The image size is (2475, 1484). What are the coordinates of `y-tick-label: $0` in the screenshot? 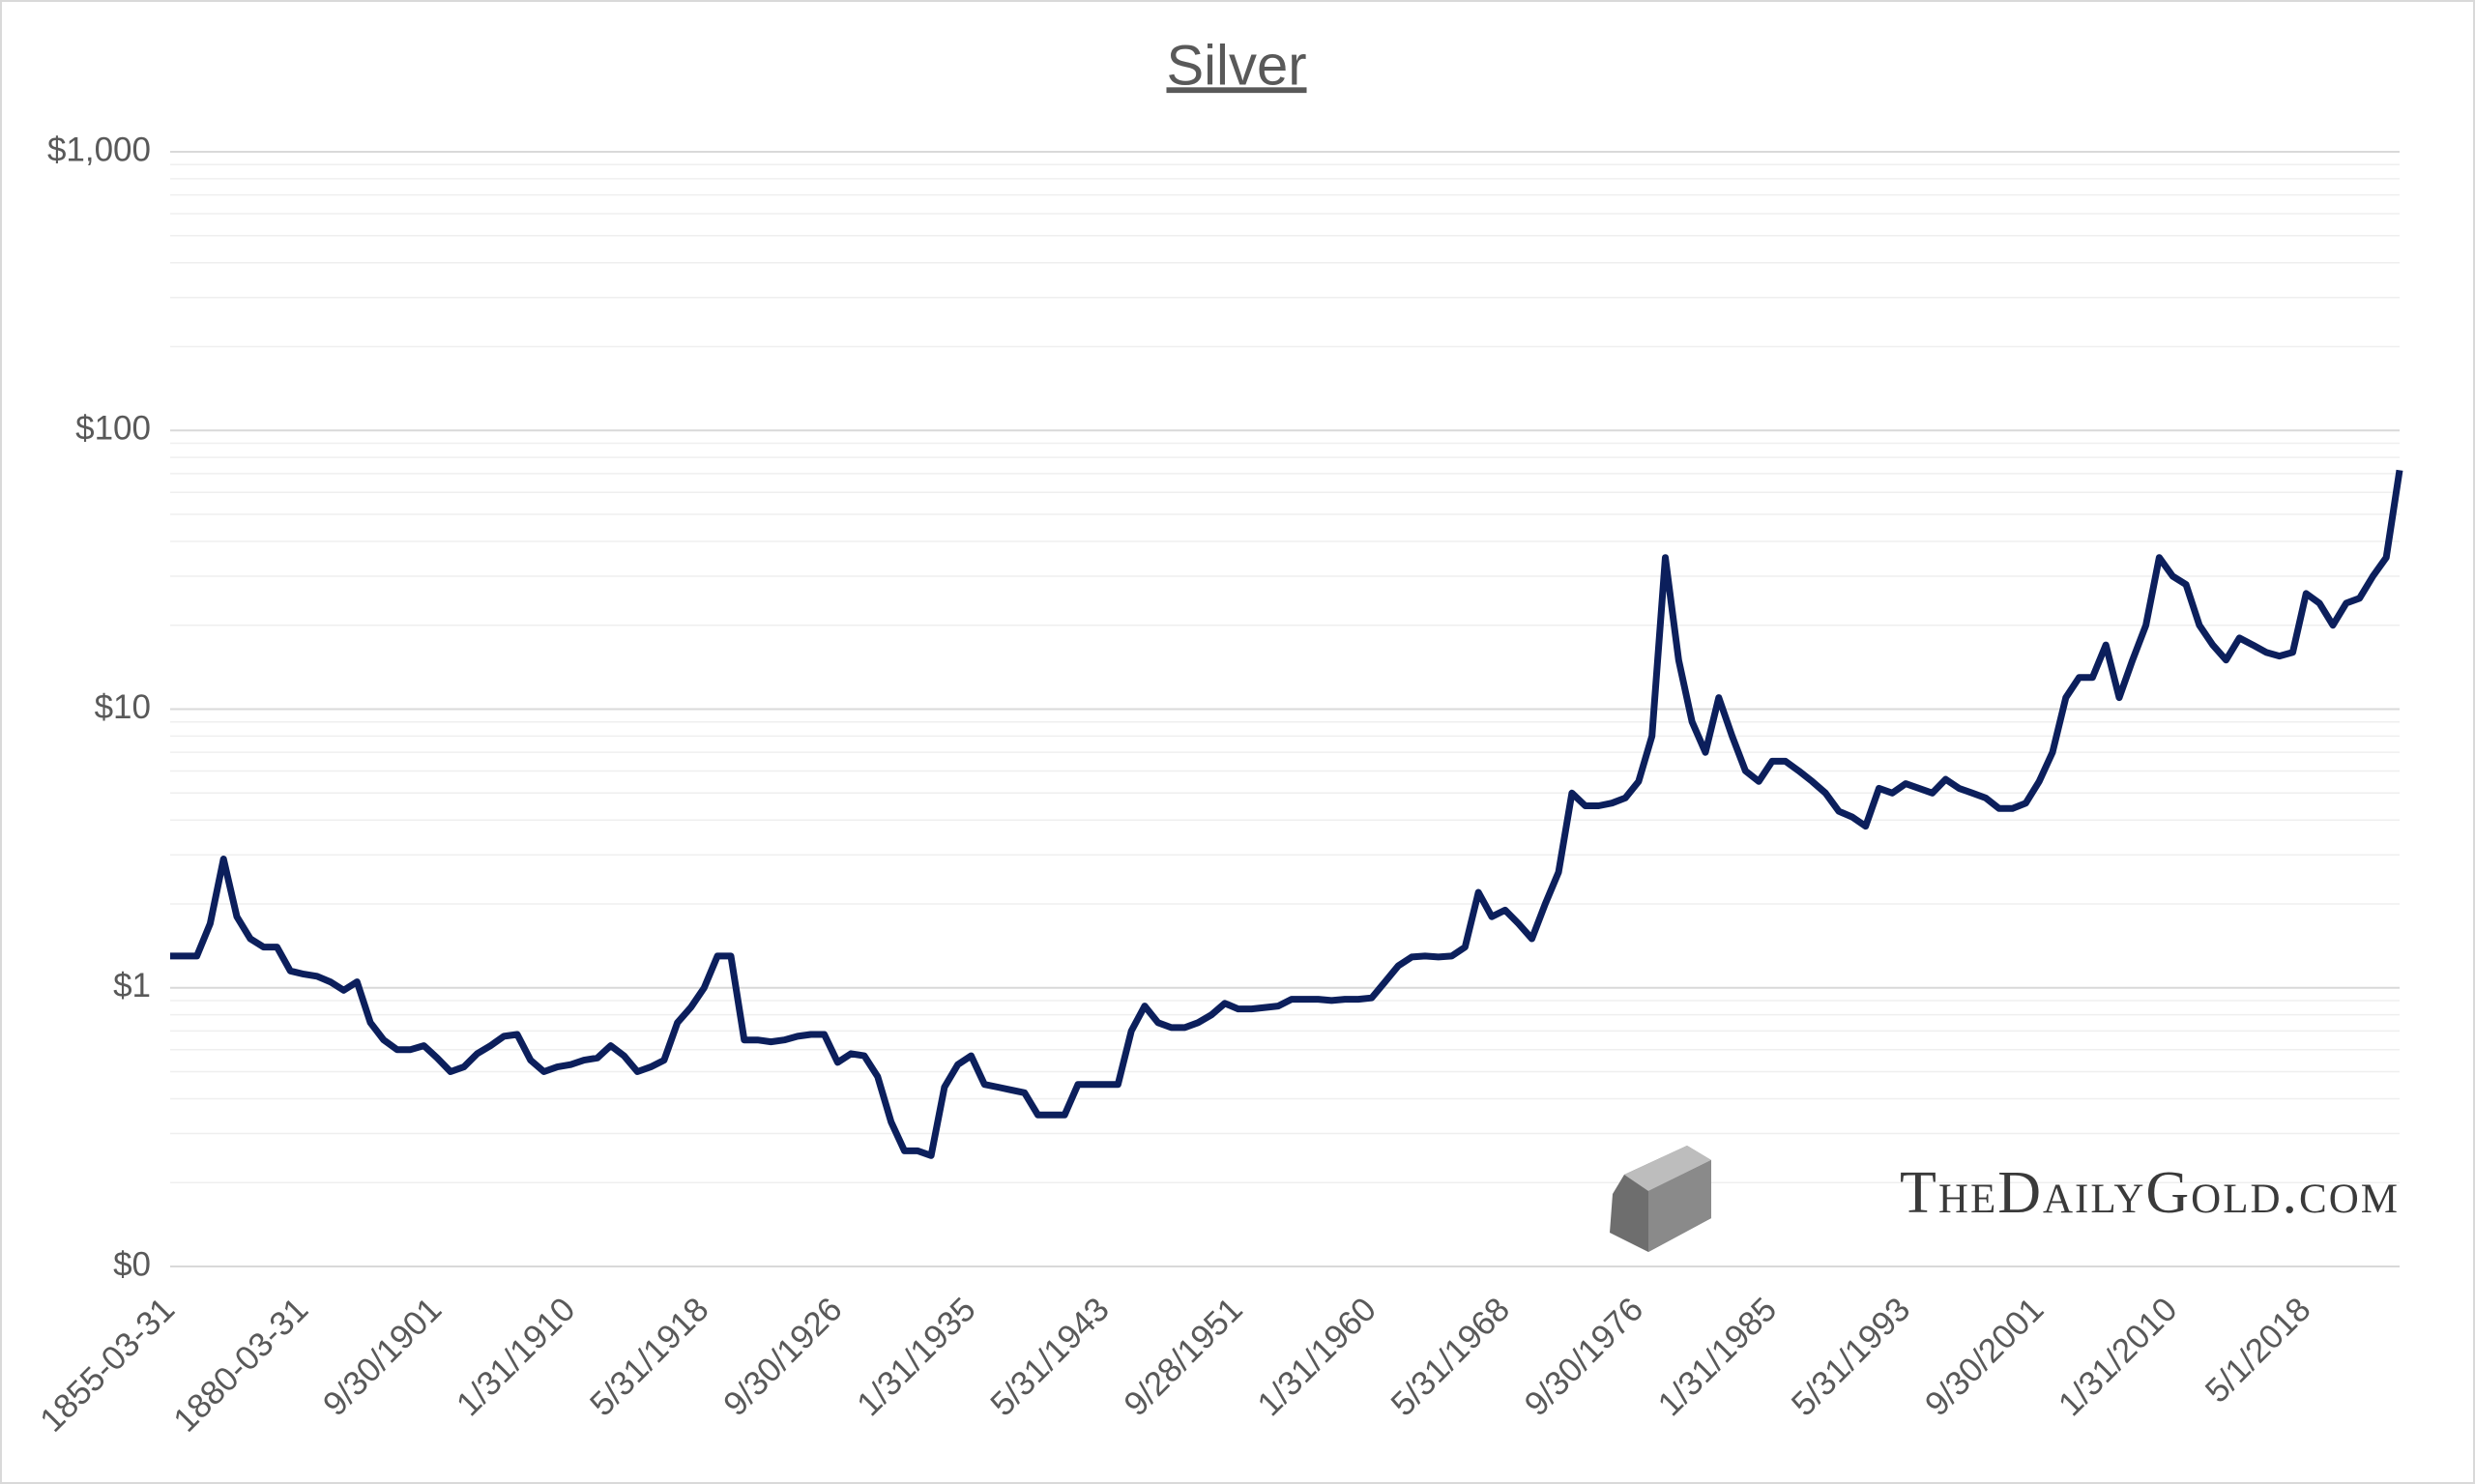 It's located at (132, 1264).